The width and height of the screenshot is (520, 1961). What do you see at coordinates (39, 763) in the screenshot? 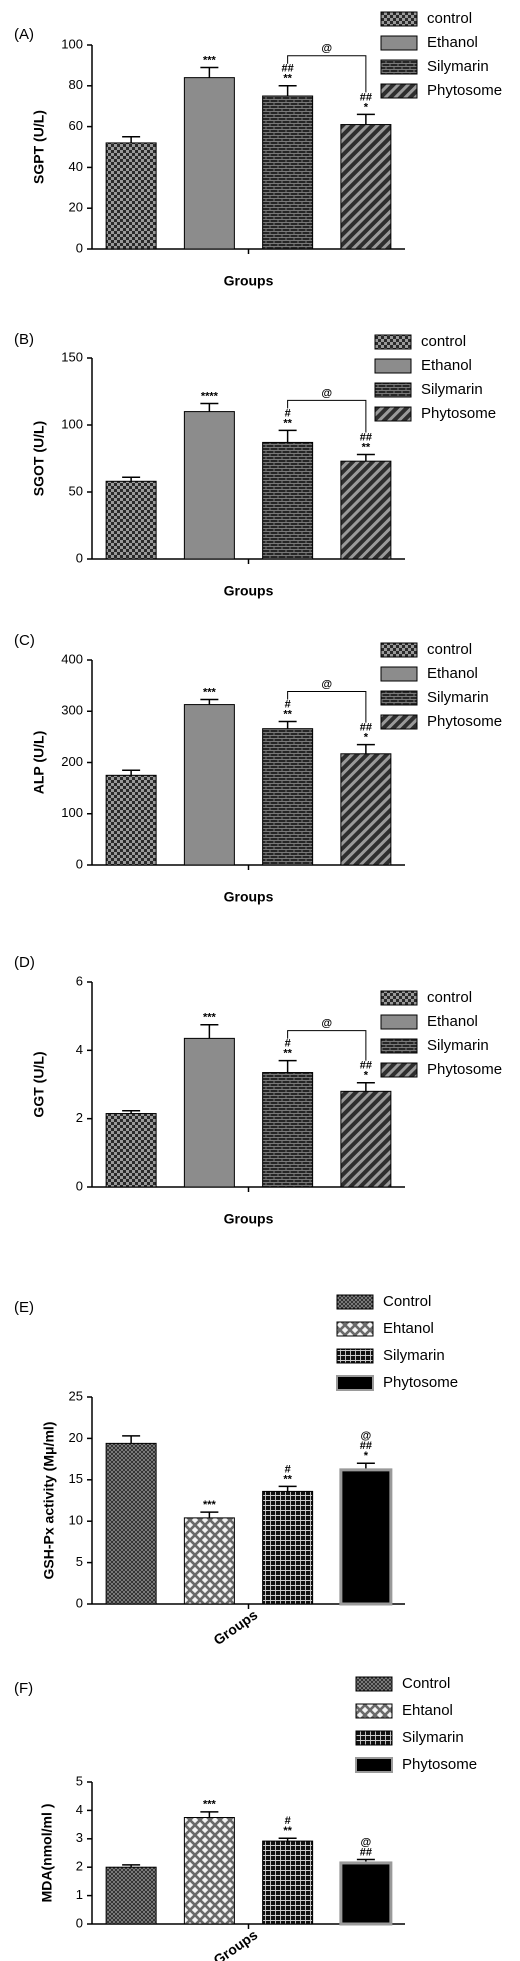
I see `y-axis-label: ALP (U/L)` at bounding box center [39, 763].